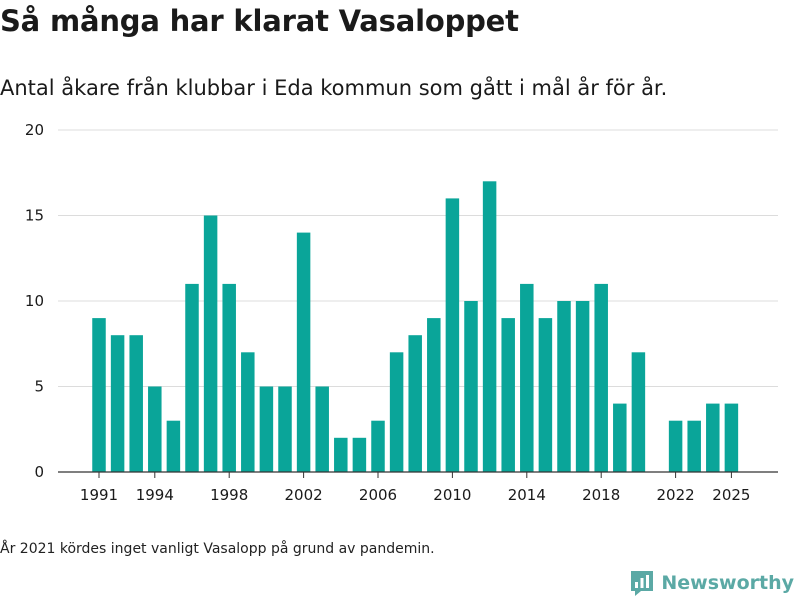 The image size is (800, 600). I want to click on x-tick-label: 1998, so click(229, 495).